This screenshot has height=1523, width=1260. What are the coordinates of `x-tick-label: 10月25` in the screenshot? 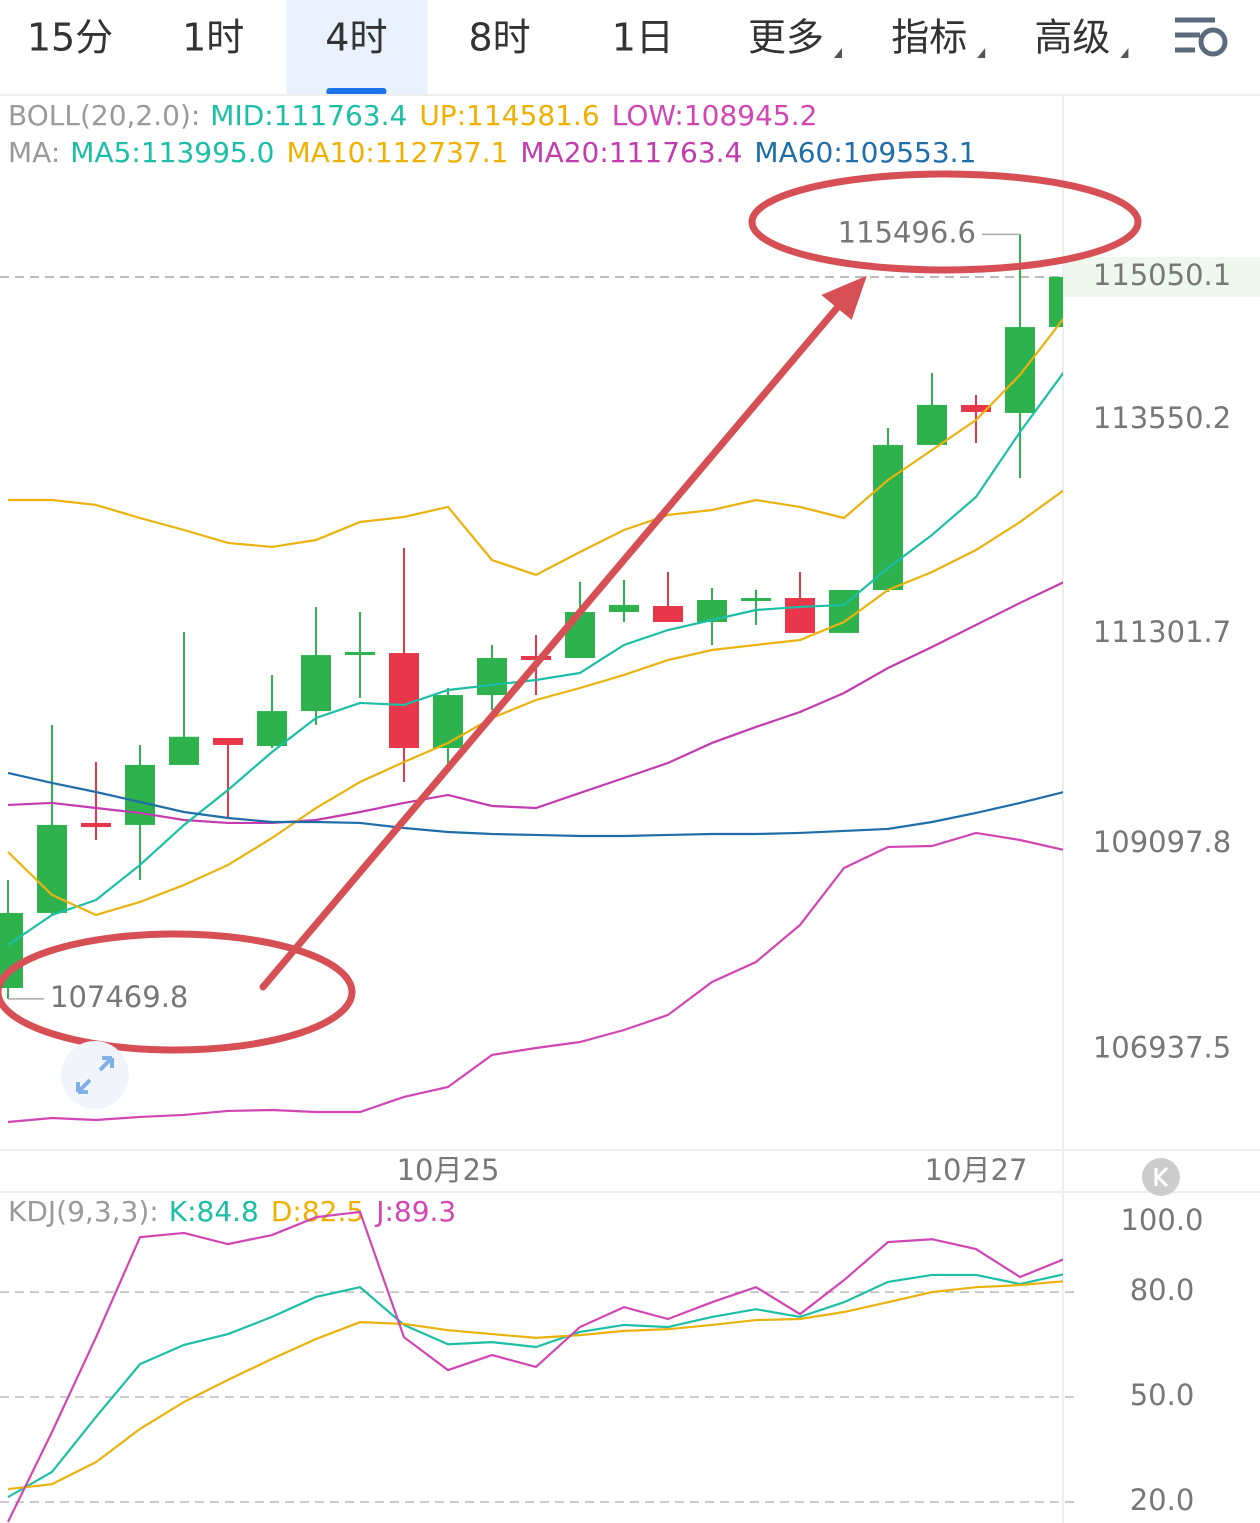 It's located at (448, 1170).